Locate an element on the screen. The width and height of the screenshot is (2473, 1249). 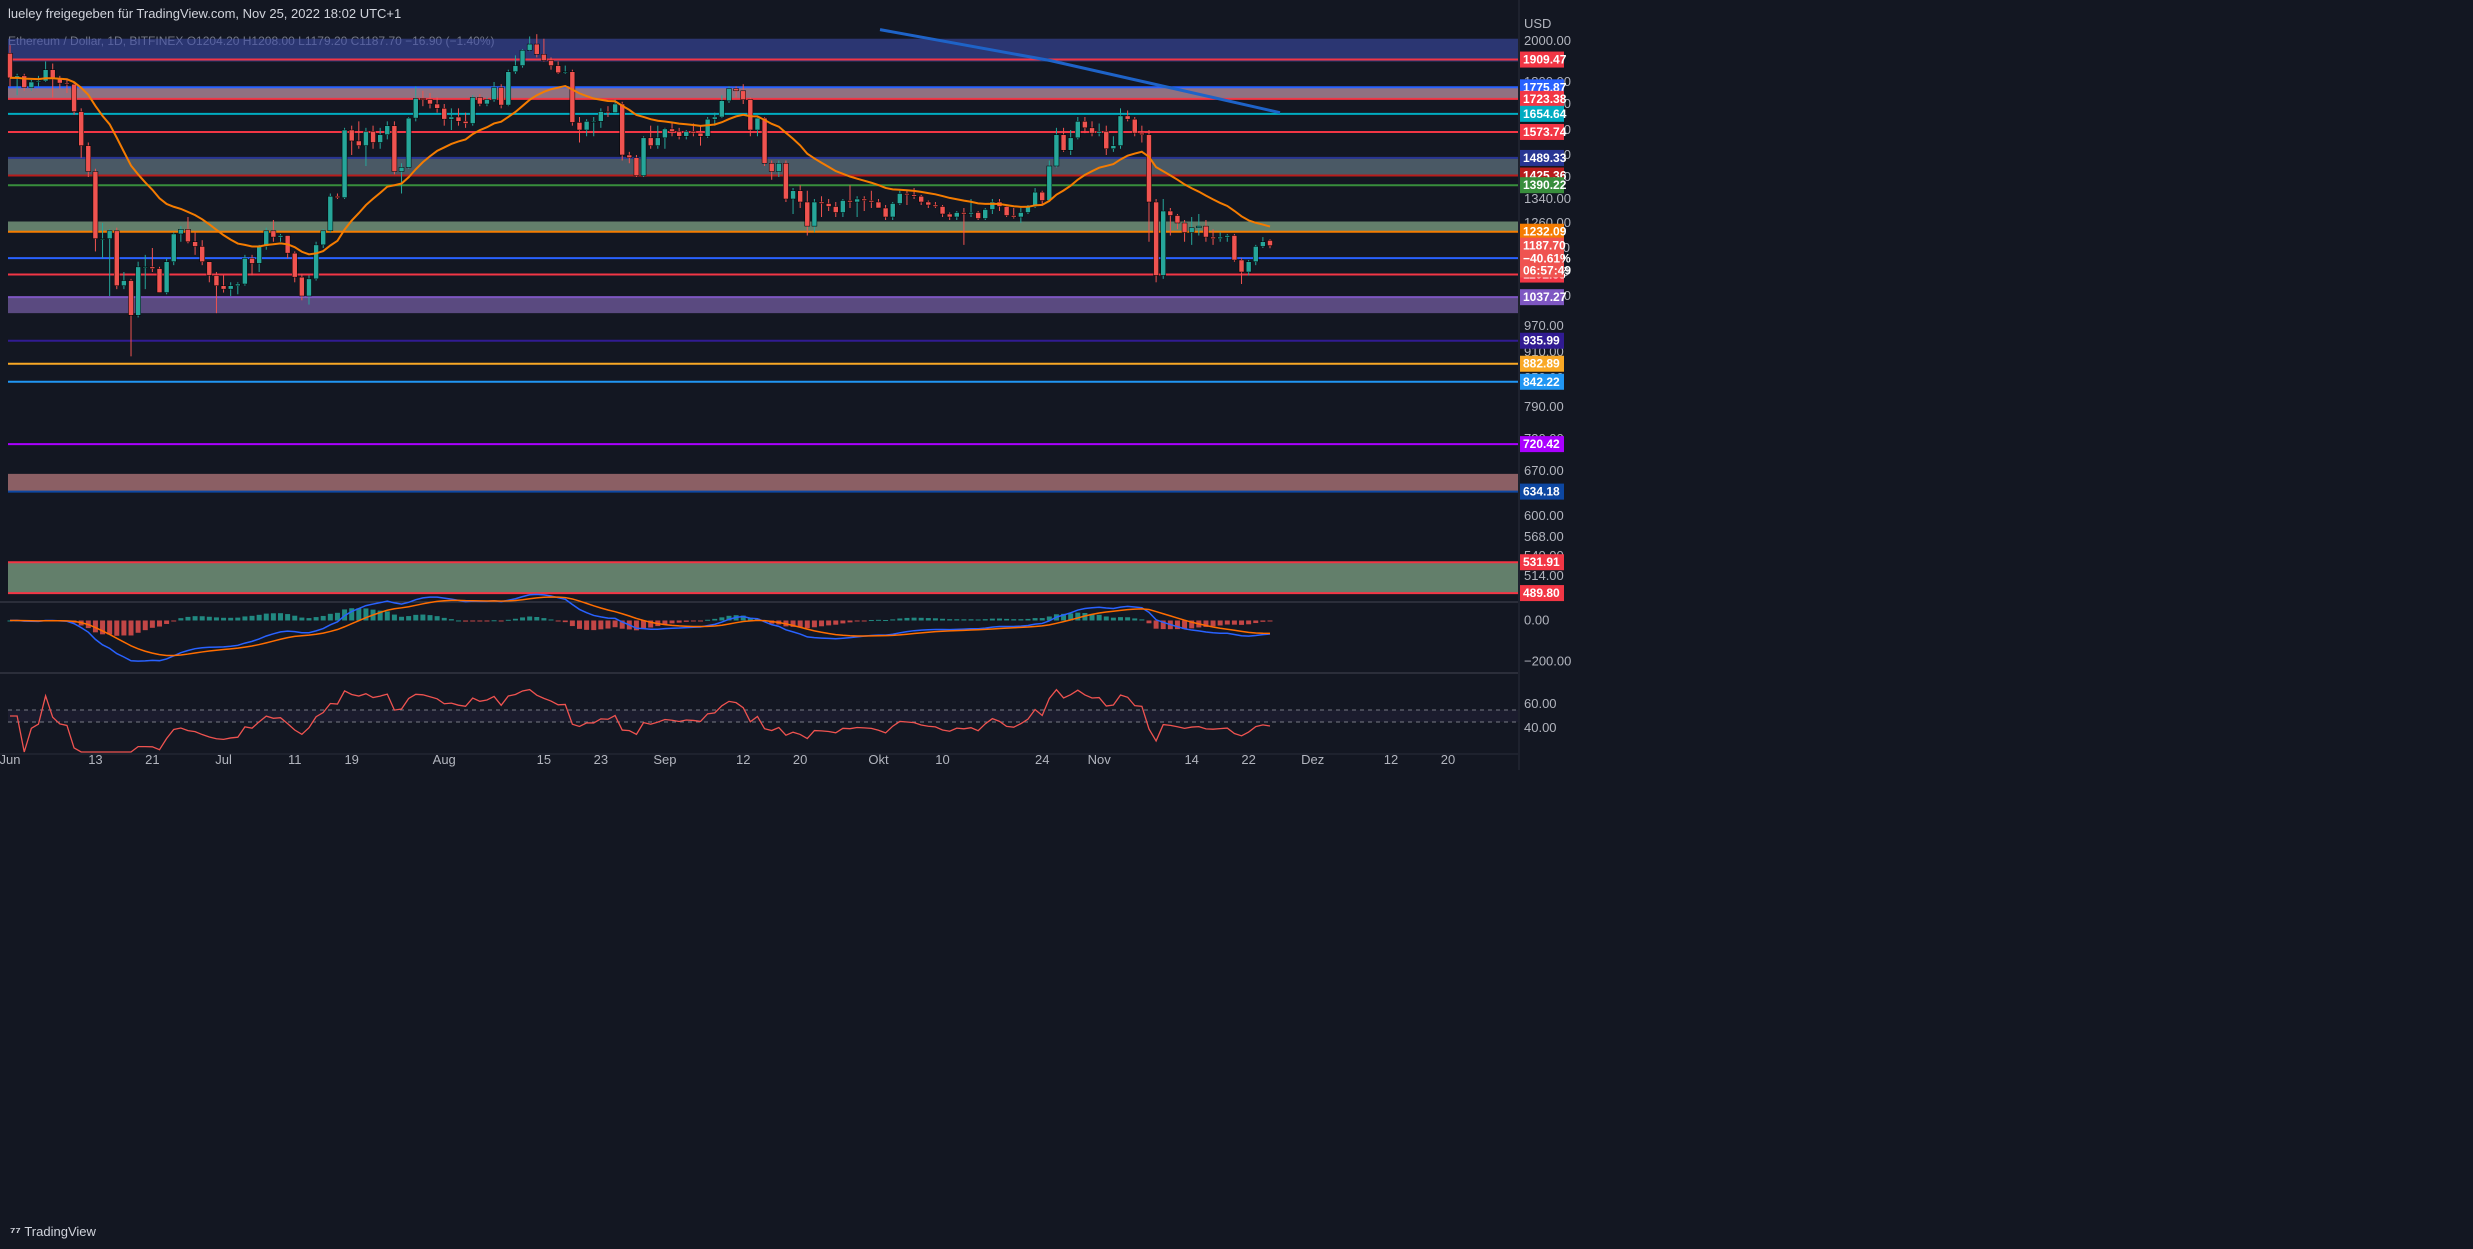
x-tick-label: 10 is located at coordinates (942, 759).